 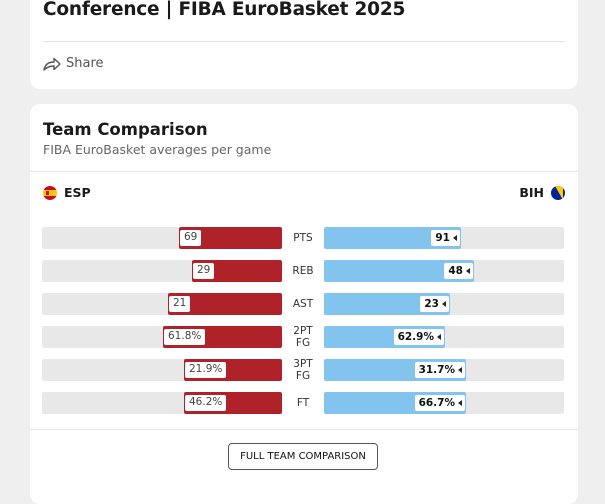 What do you see at coordinates (180, 304) in the screenshot?
I see `left-value: 21` at bounding box center [180, 304].